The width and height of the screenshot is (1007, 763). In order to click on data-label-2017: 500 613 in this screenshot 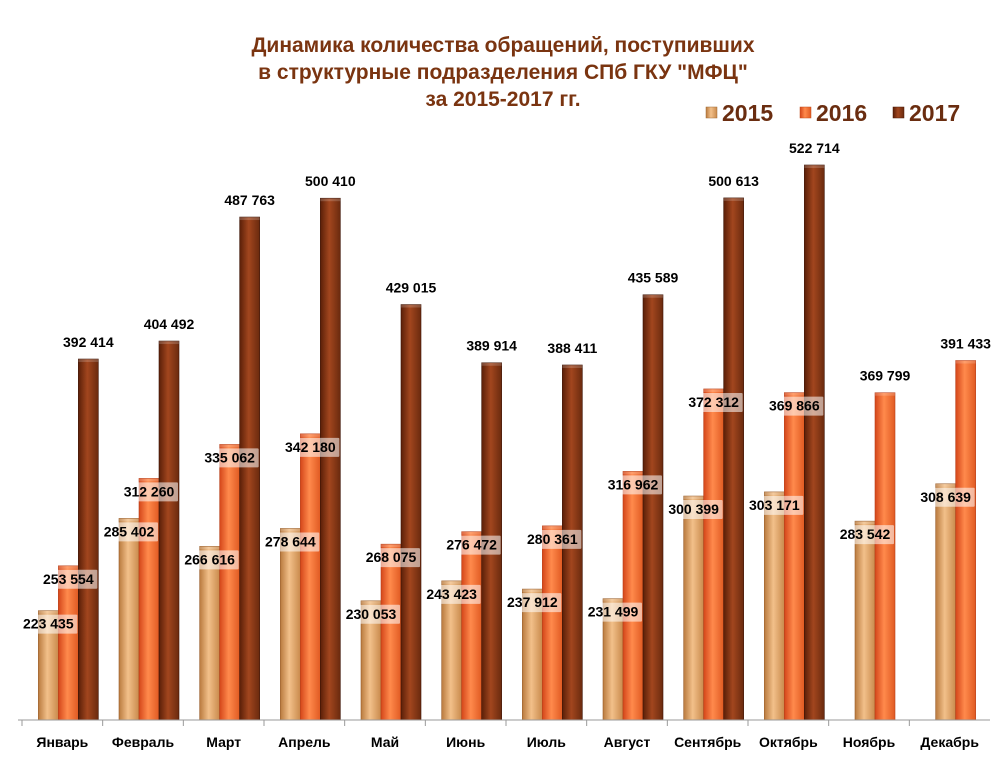, I will do `click(733, 181)`.